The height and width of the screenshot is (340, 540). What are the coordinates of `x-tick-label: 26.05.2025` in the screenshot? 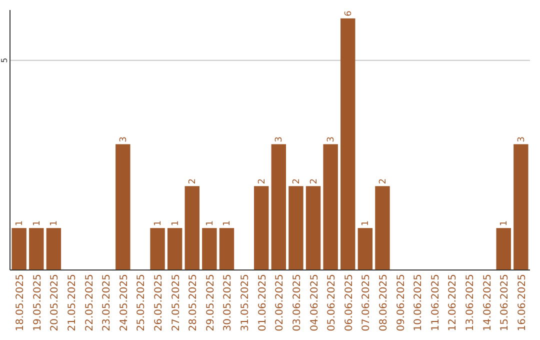 It's located at (159, 303).